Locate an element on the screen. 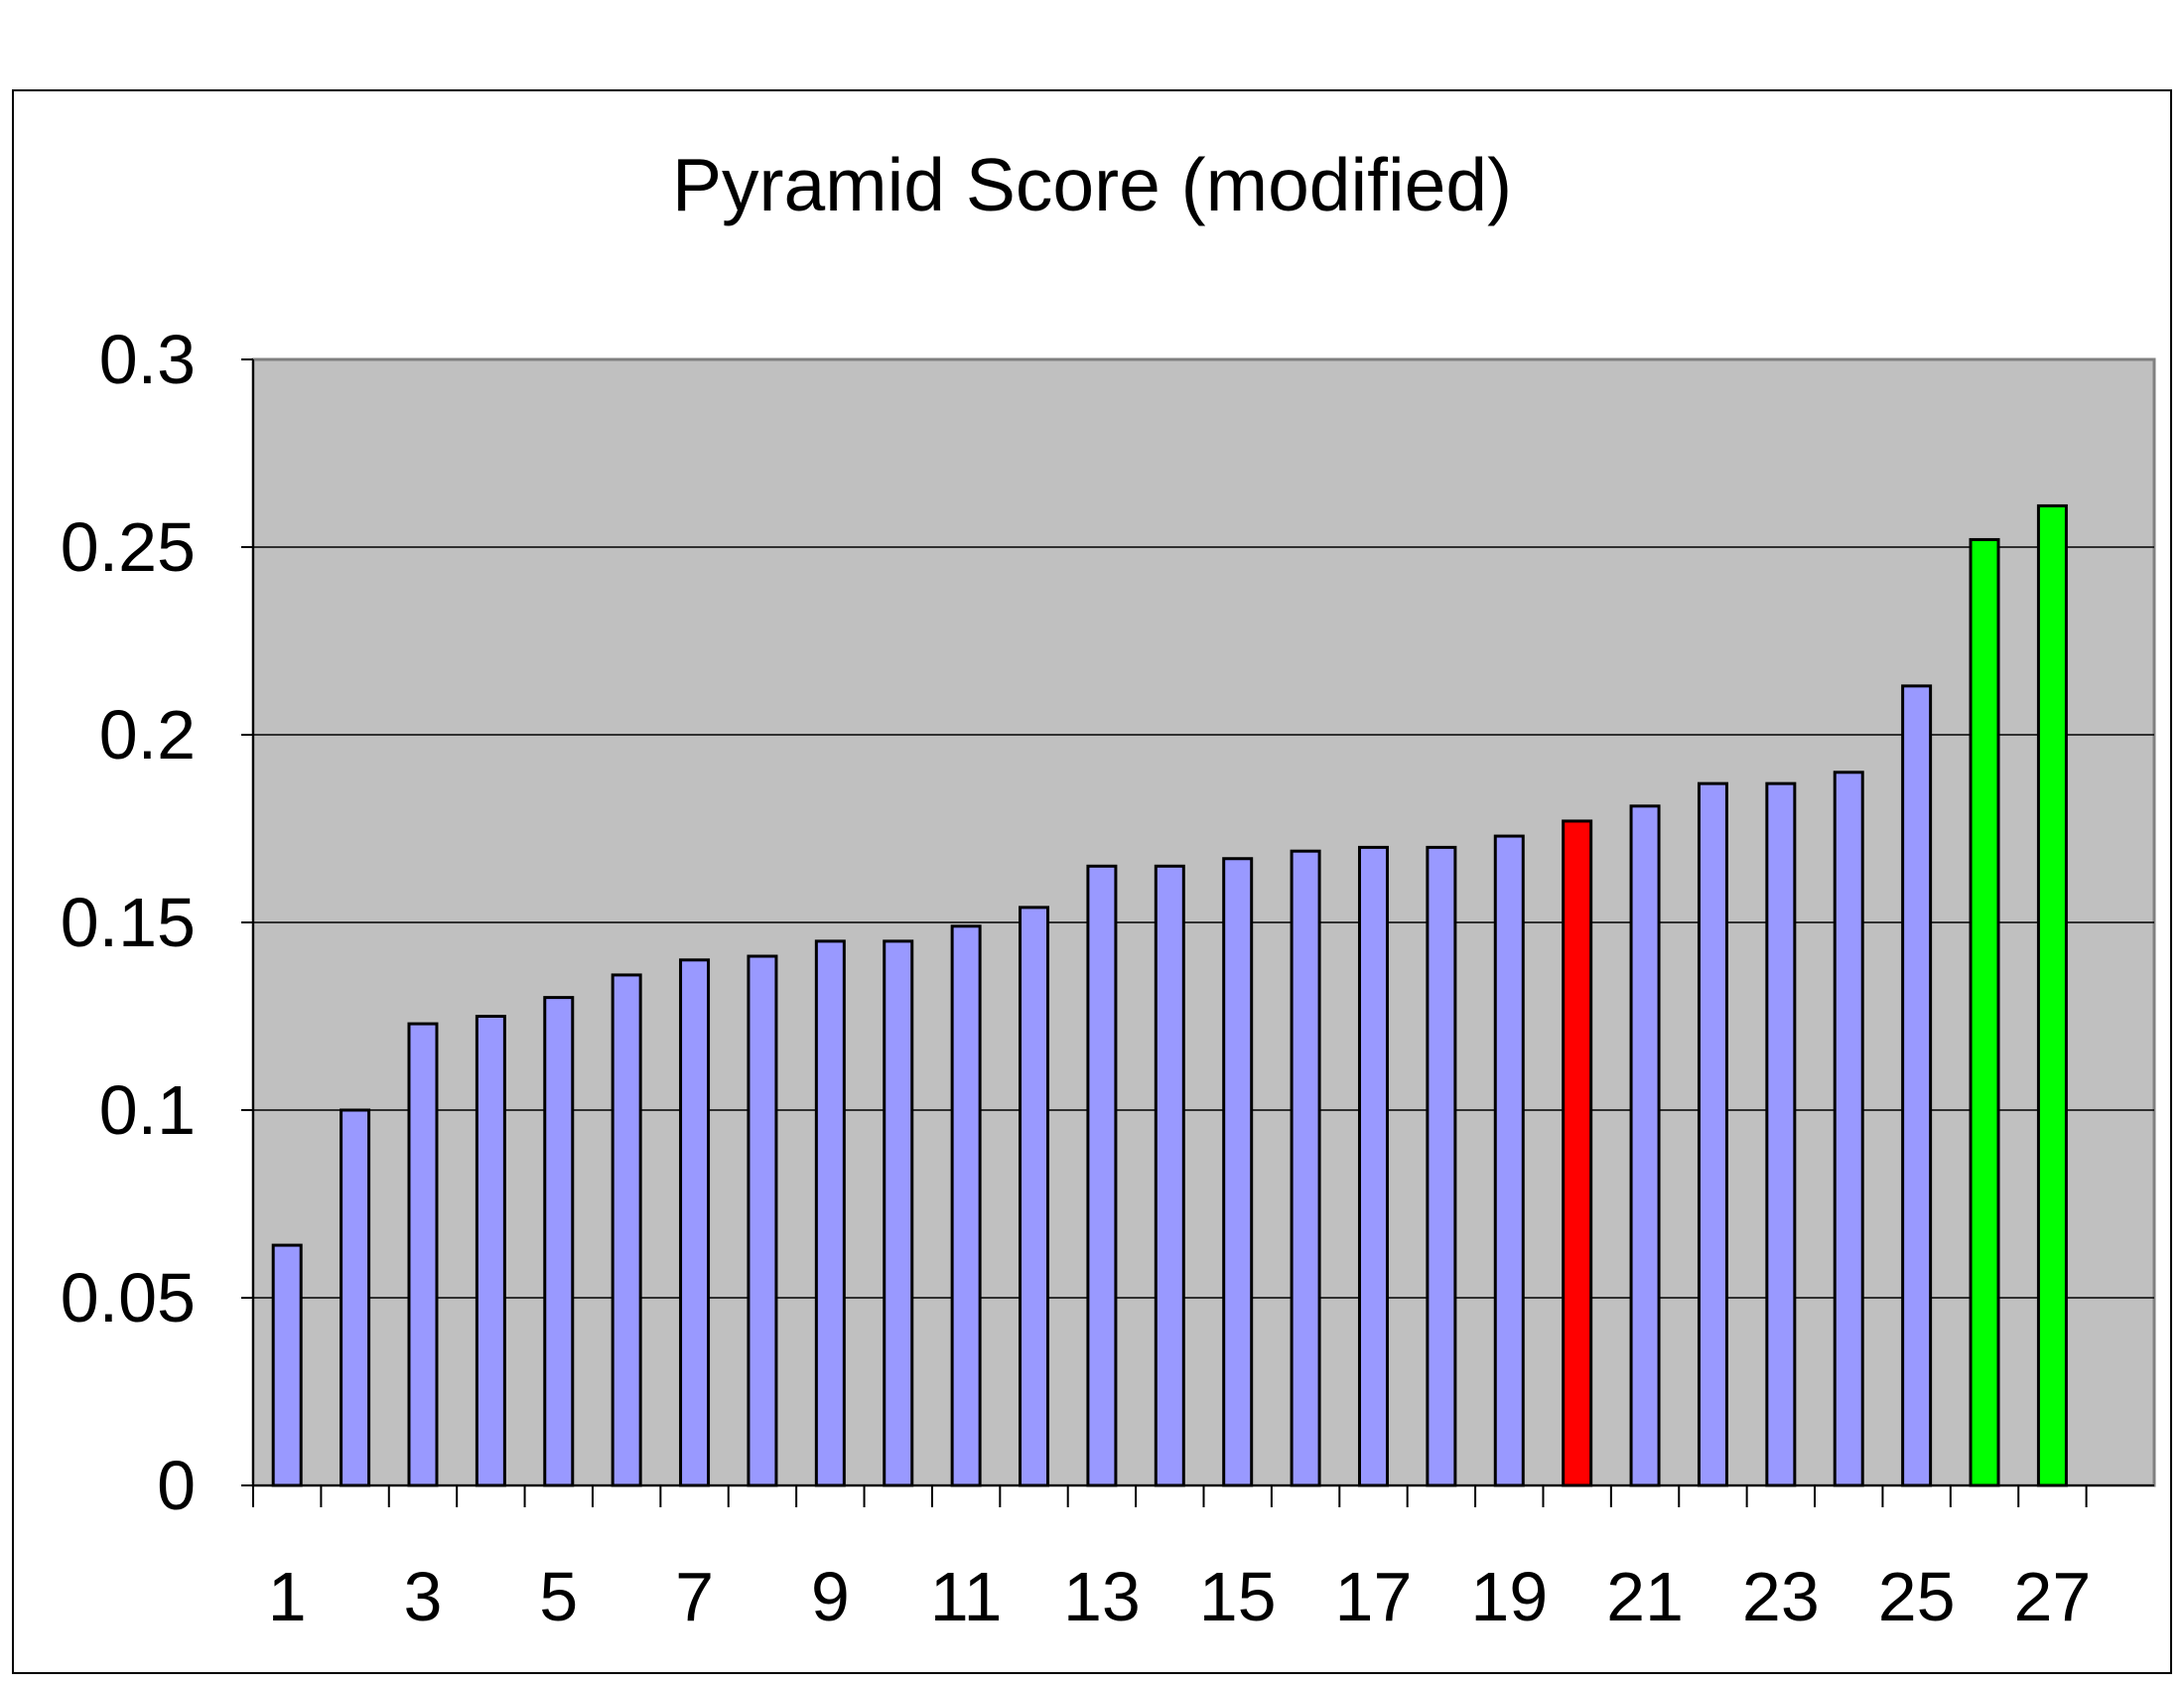 The width and height of the screenshot is (2184, 1687). y-tick-label: 0.1 is located at coordinates (147, 1110).